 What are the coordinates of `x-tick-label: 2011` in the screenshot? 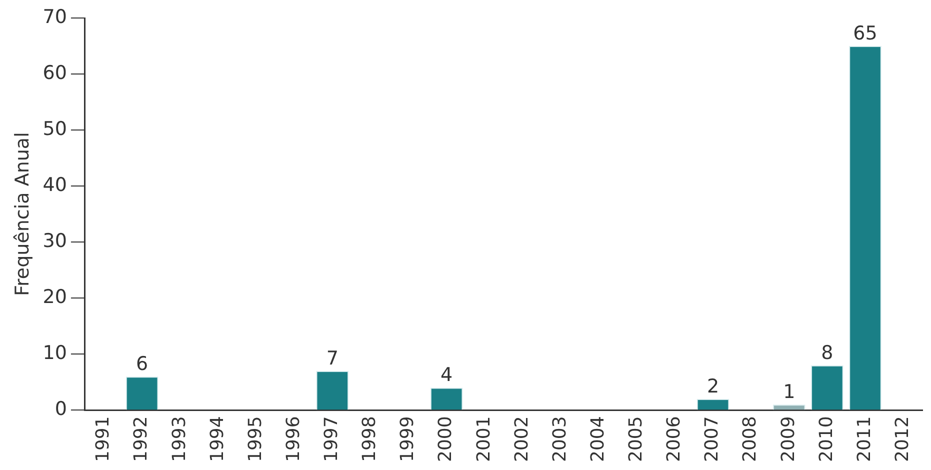 It's located at (864, 439).